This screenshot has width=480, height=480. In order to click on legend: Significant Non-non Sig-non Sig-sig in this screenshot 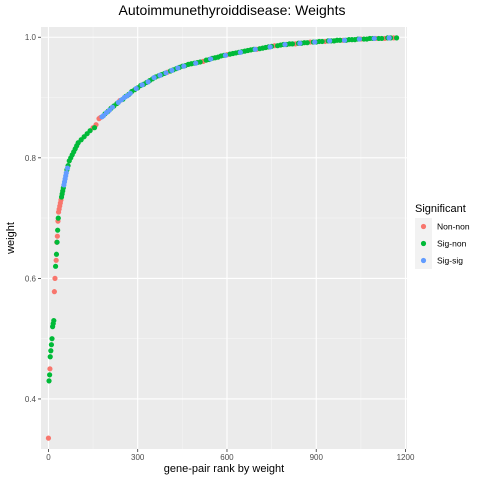, I will do `click(442, 236)`.